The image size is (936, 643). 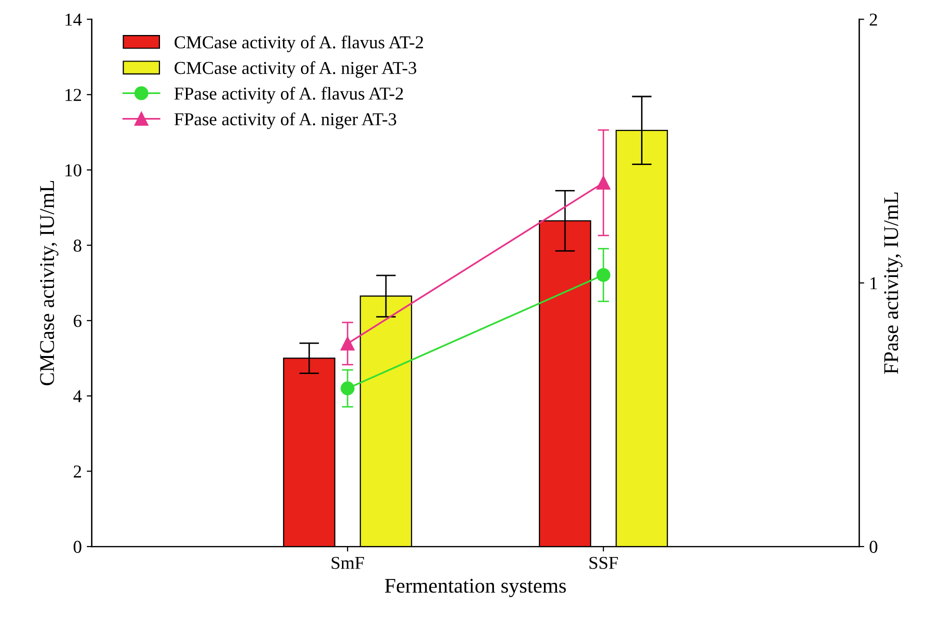 What do you see at coordinates (295, 69) in the screenshot?
I see `legend-label: CMCase activity of A. niger AT-3` at bounding box center [295, 69].